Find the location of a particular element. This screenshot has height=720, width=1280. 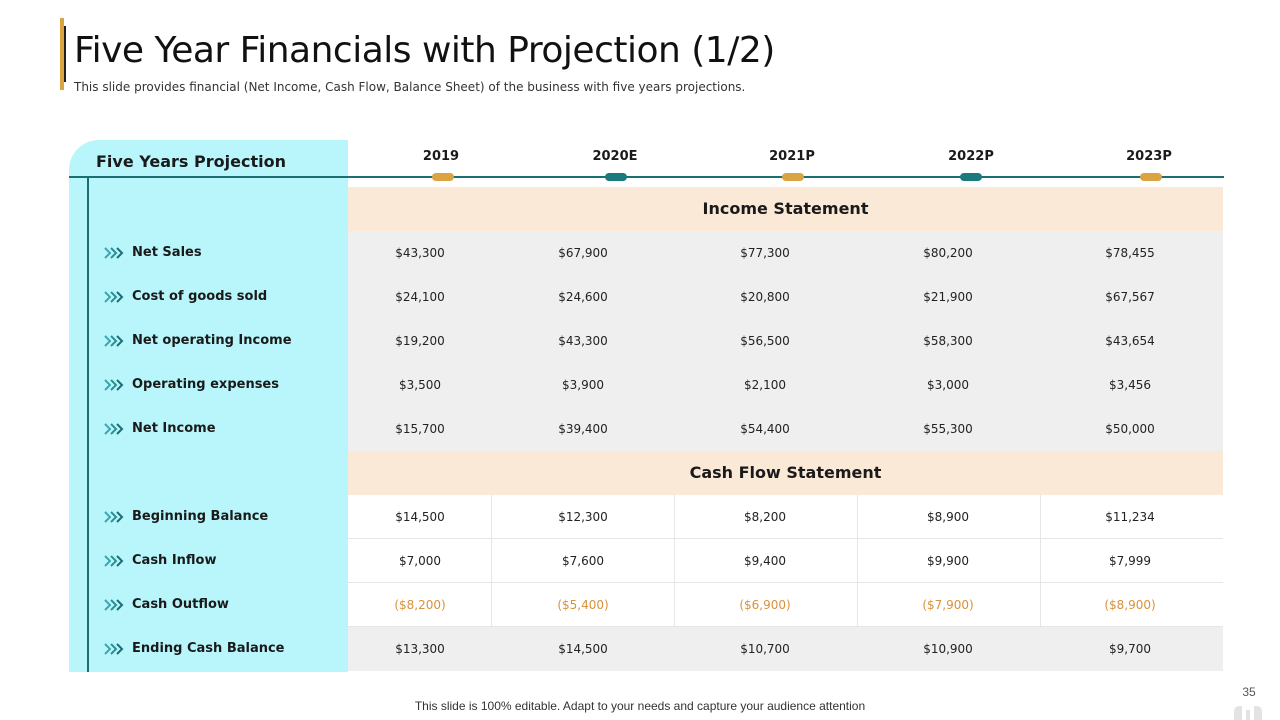

table-row-beginning-balance: $14,500 $12,300 $8,200 $8,900 $11,234 is located at coordinates (785, 517).